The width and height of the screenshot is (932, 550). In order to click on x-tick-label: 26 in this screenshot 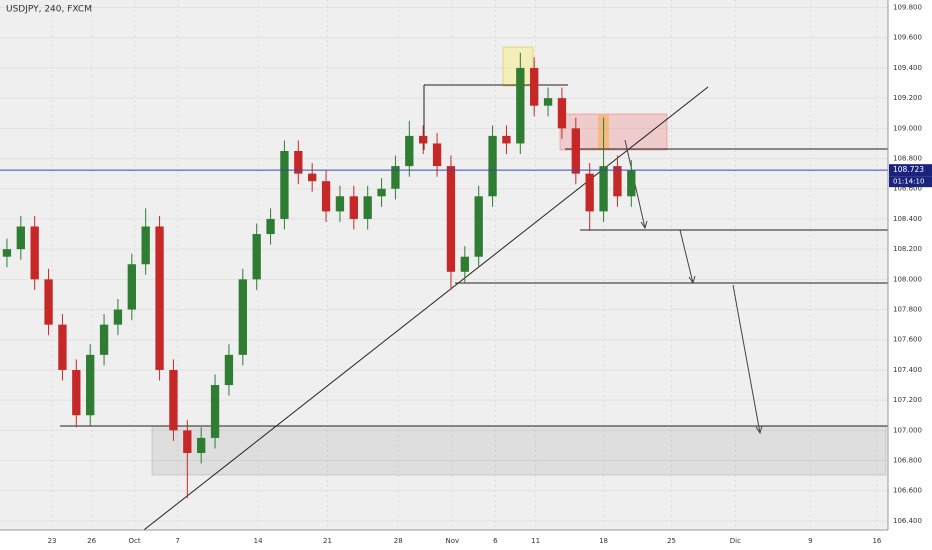, I will do `click(91, 541)`.